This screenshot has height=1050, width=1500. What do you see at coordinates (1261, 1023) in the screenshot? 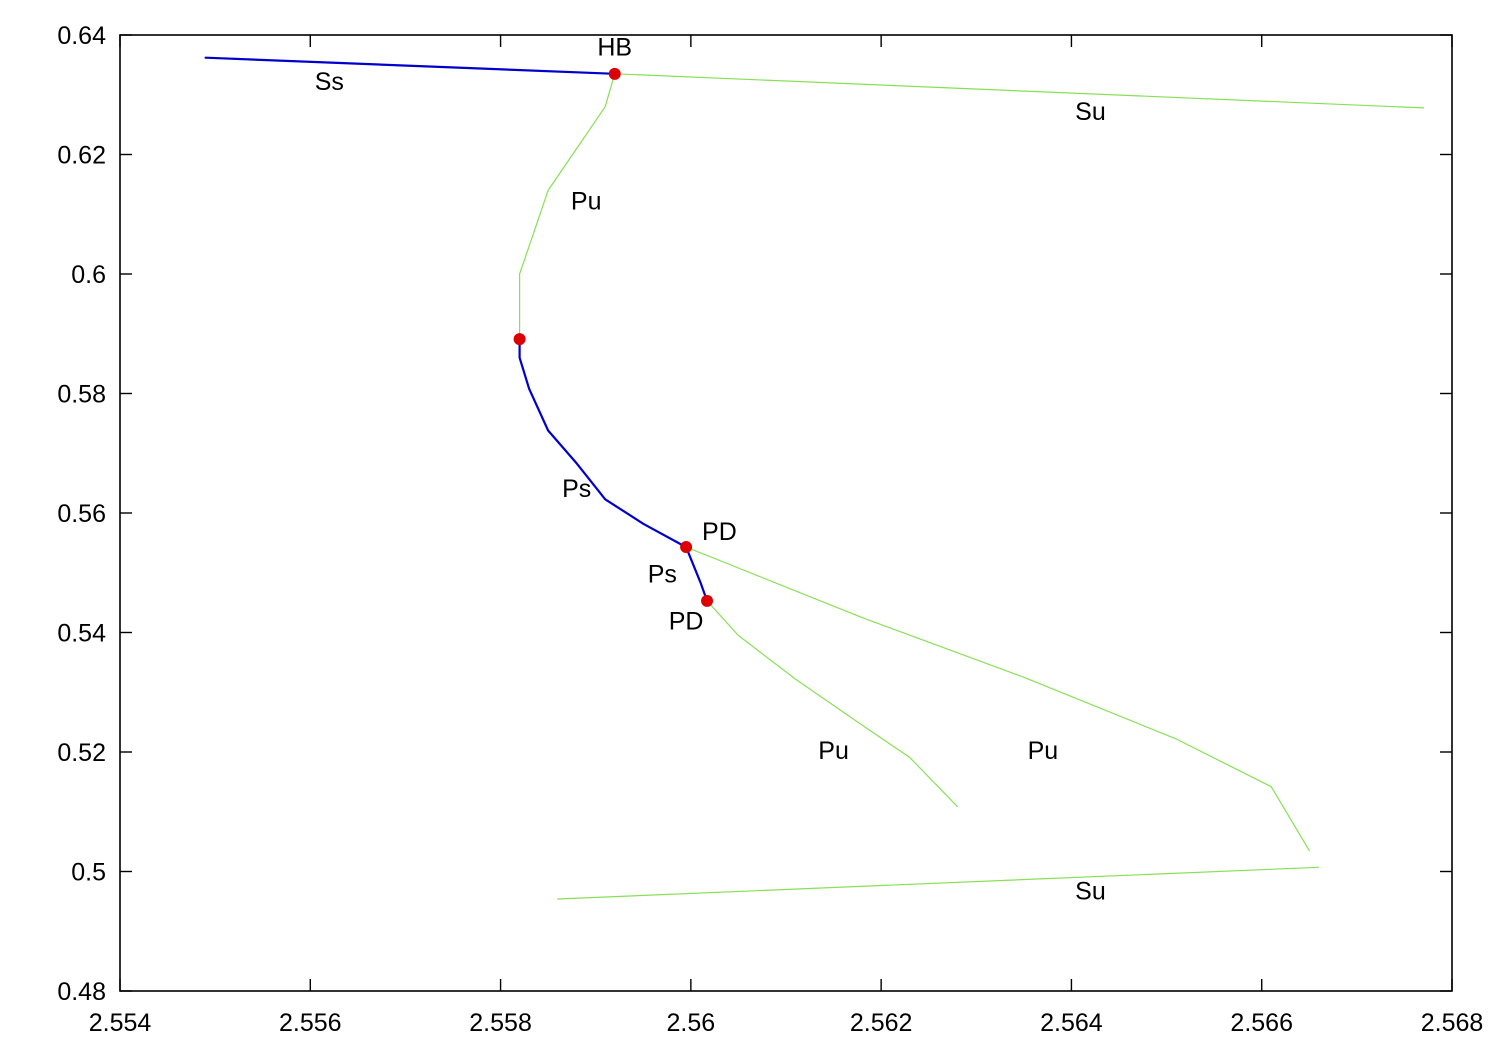
I see `x-tick-label: 2.566` at bounding box center [1261, 1023].